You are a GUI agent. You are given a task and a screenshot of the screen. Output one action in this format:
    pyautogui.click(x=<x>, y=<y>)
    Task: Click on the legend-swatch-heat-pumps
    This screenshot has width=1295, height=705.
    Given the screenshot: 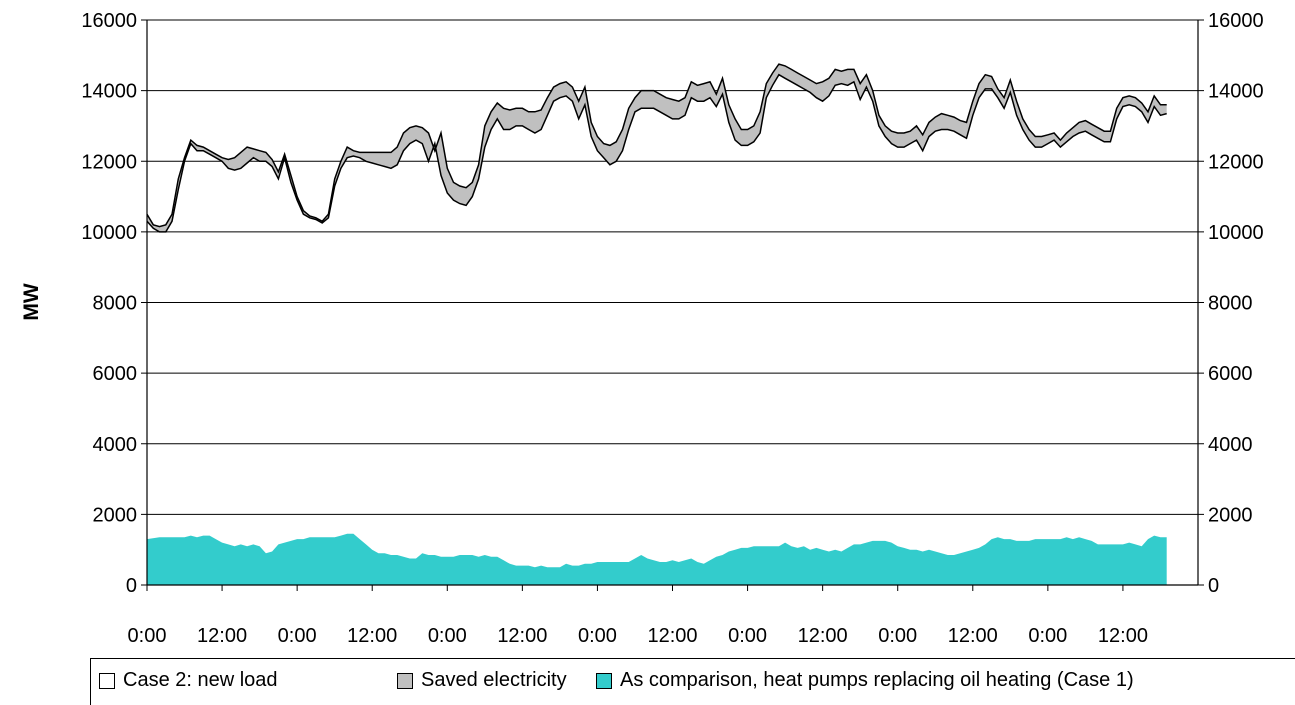 What is the action you would take?
    pyautogui.click(x=604, y=680)
    